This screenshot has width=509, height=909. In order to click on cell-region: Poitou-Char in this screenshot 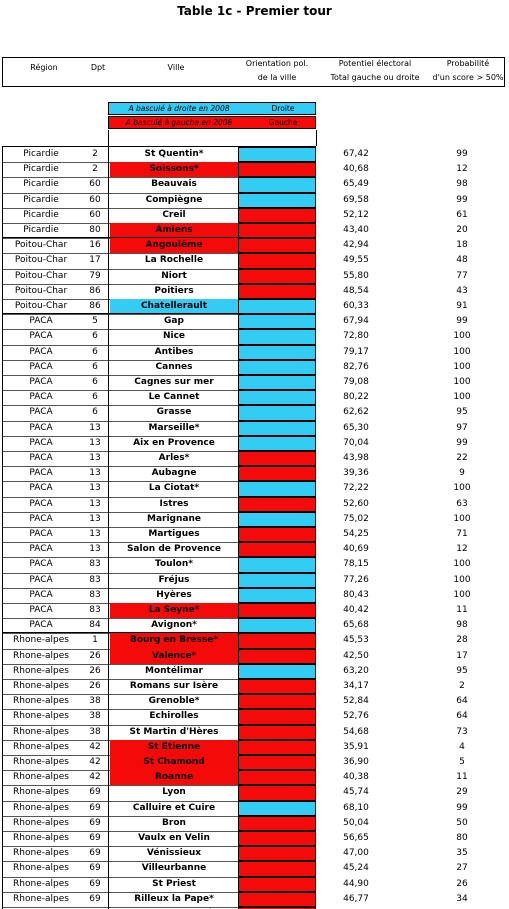, I will do `click(41, 306)`.